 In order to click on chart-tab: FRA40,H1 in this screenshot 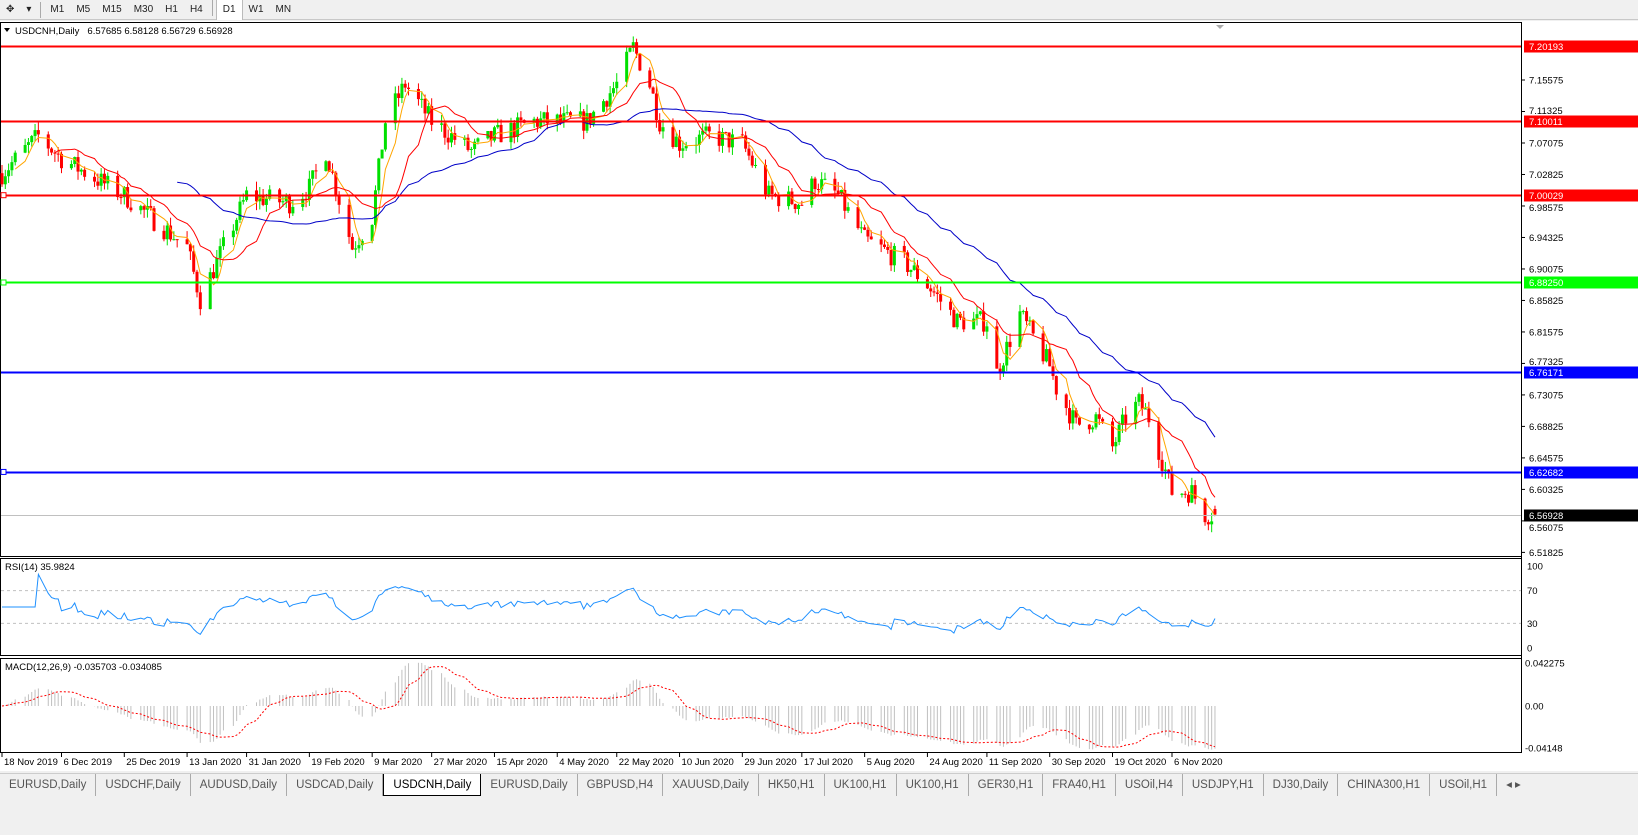, I will do `click(1079, 785)`.